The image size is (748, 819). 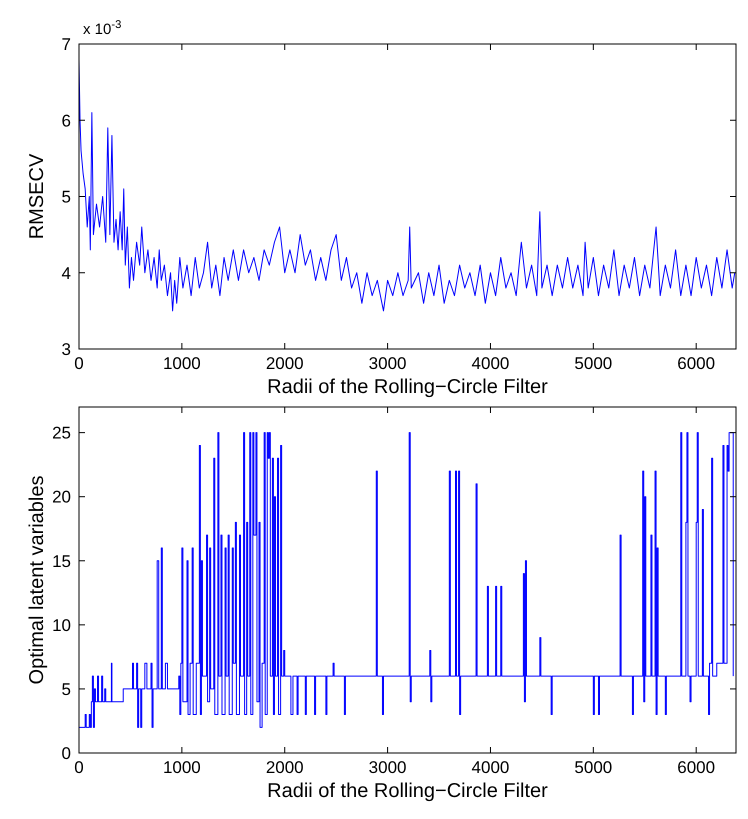 What do you see at coordinates (37, 580) in the screenshot?
I see `y-axis-title: Optimal latent variables` at bounding box center [37, 580].